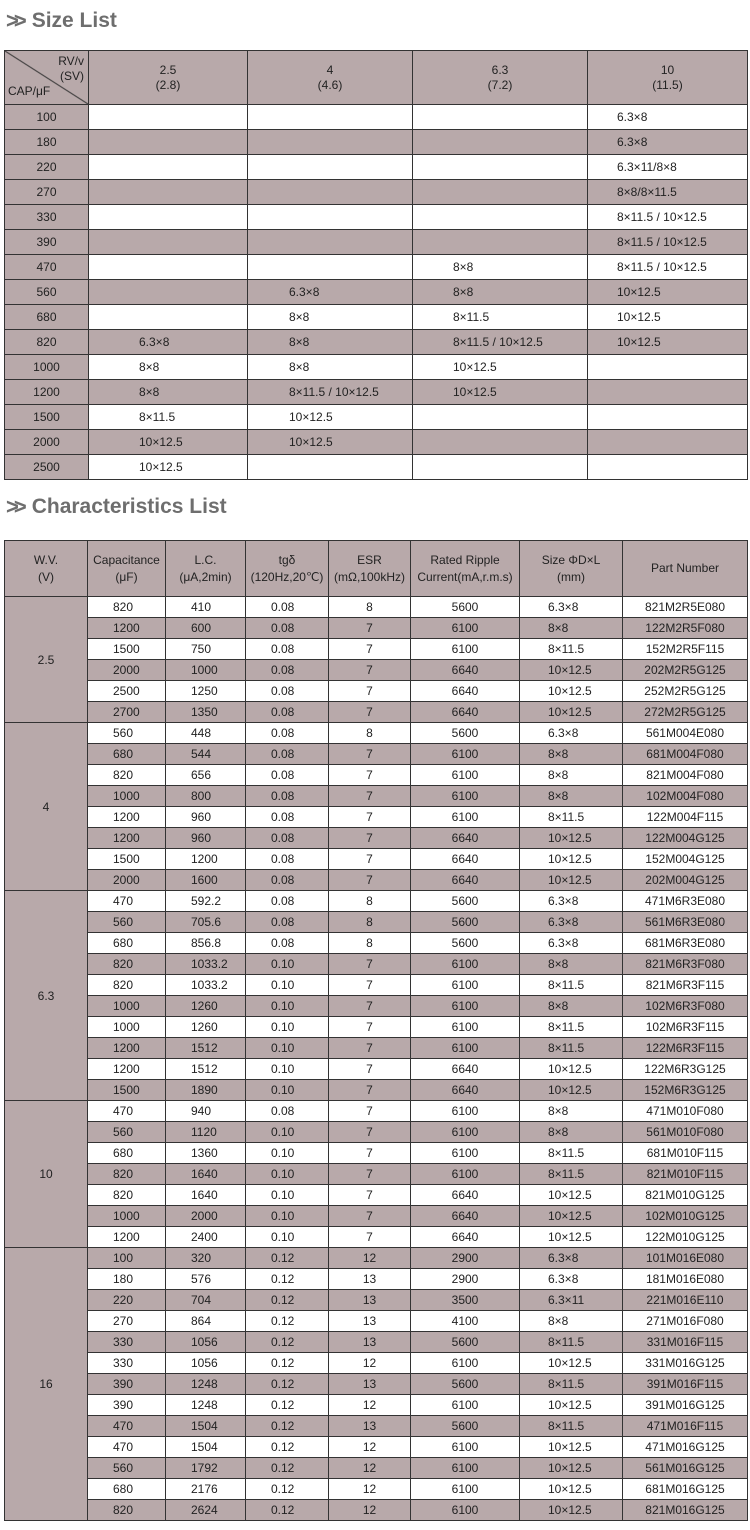  What do you see at coordinates (46, 1174) in the screenshot?
I see `working-voltage-cell: 10` at bounding box center [46, 1174].